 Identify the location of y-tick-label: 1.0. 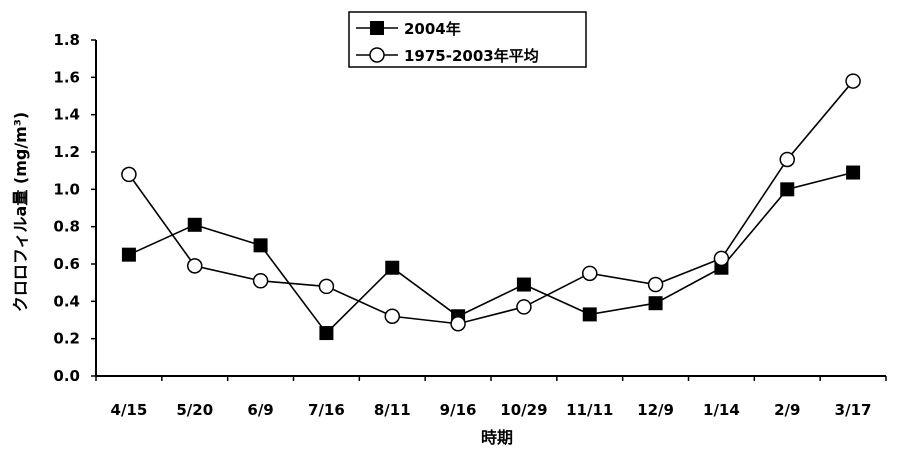
(66, 189).